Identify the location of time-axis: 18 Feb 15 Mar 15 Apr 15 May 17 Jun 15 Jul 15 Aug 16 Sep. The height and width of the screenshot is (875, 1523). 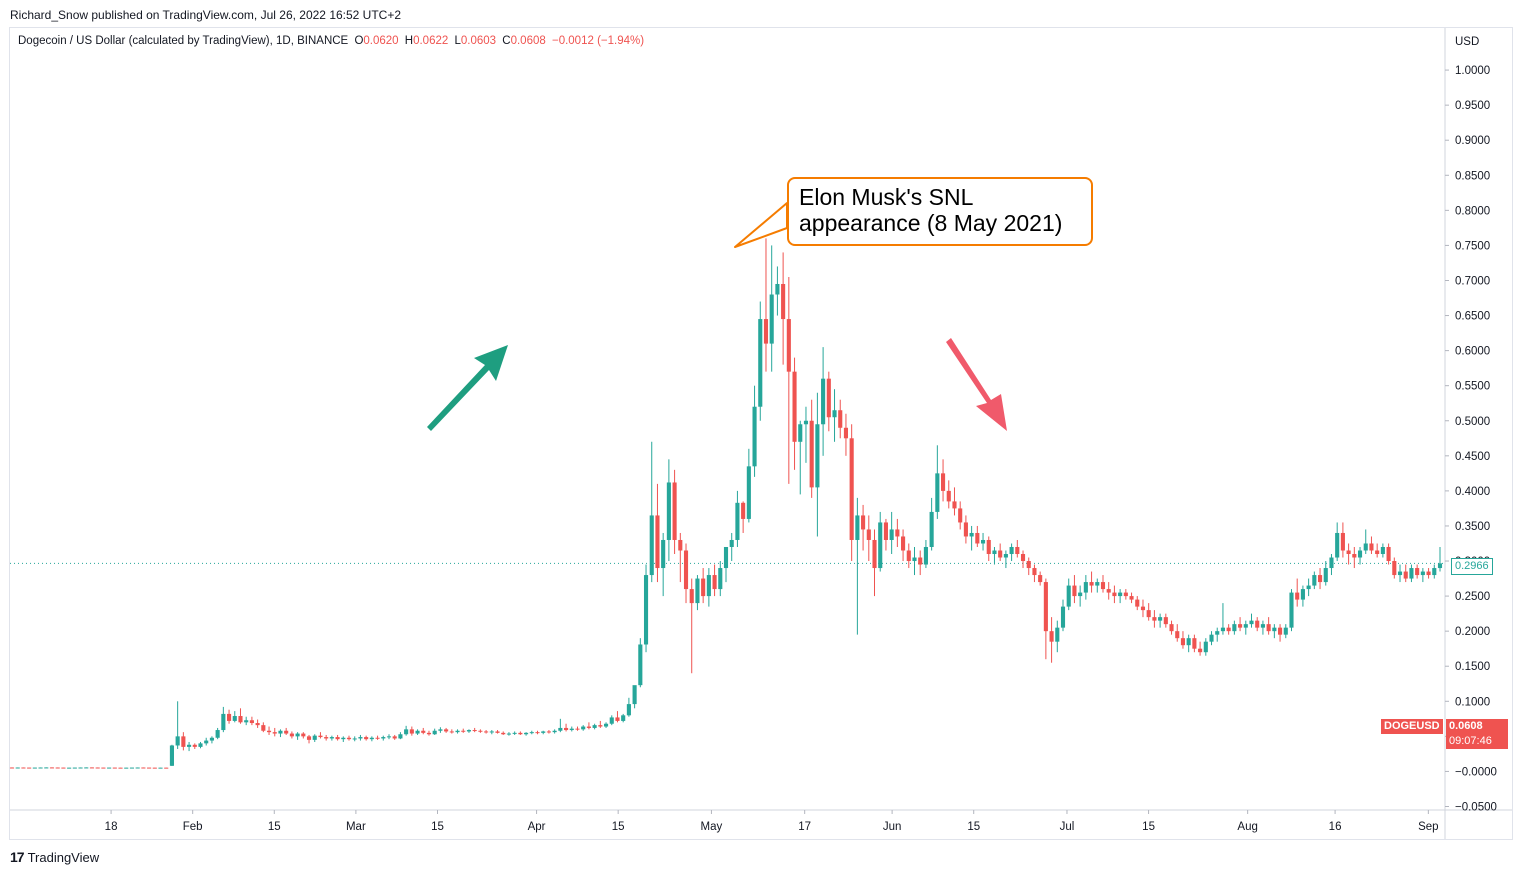
(772, 821).